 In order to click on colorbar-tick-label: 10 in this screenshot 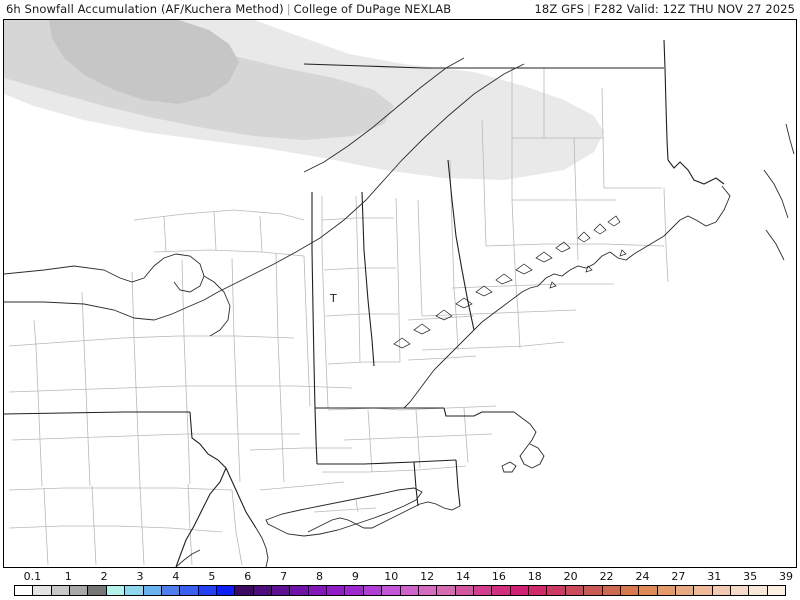, I will do `click(391, 576)`.